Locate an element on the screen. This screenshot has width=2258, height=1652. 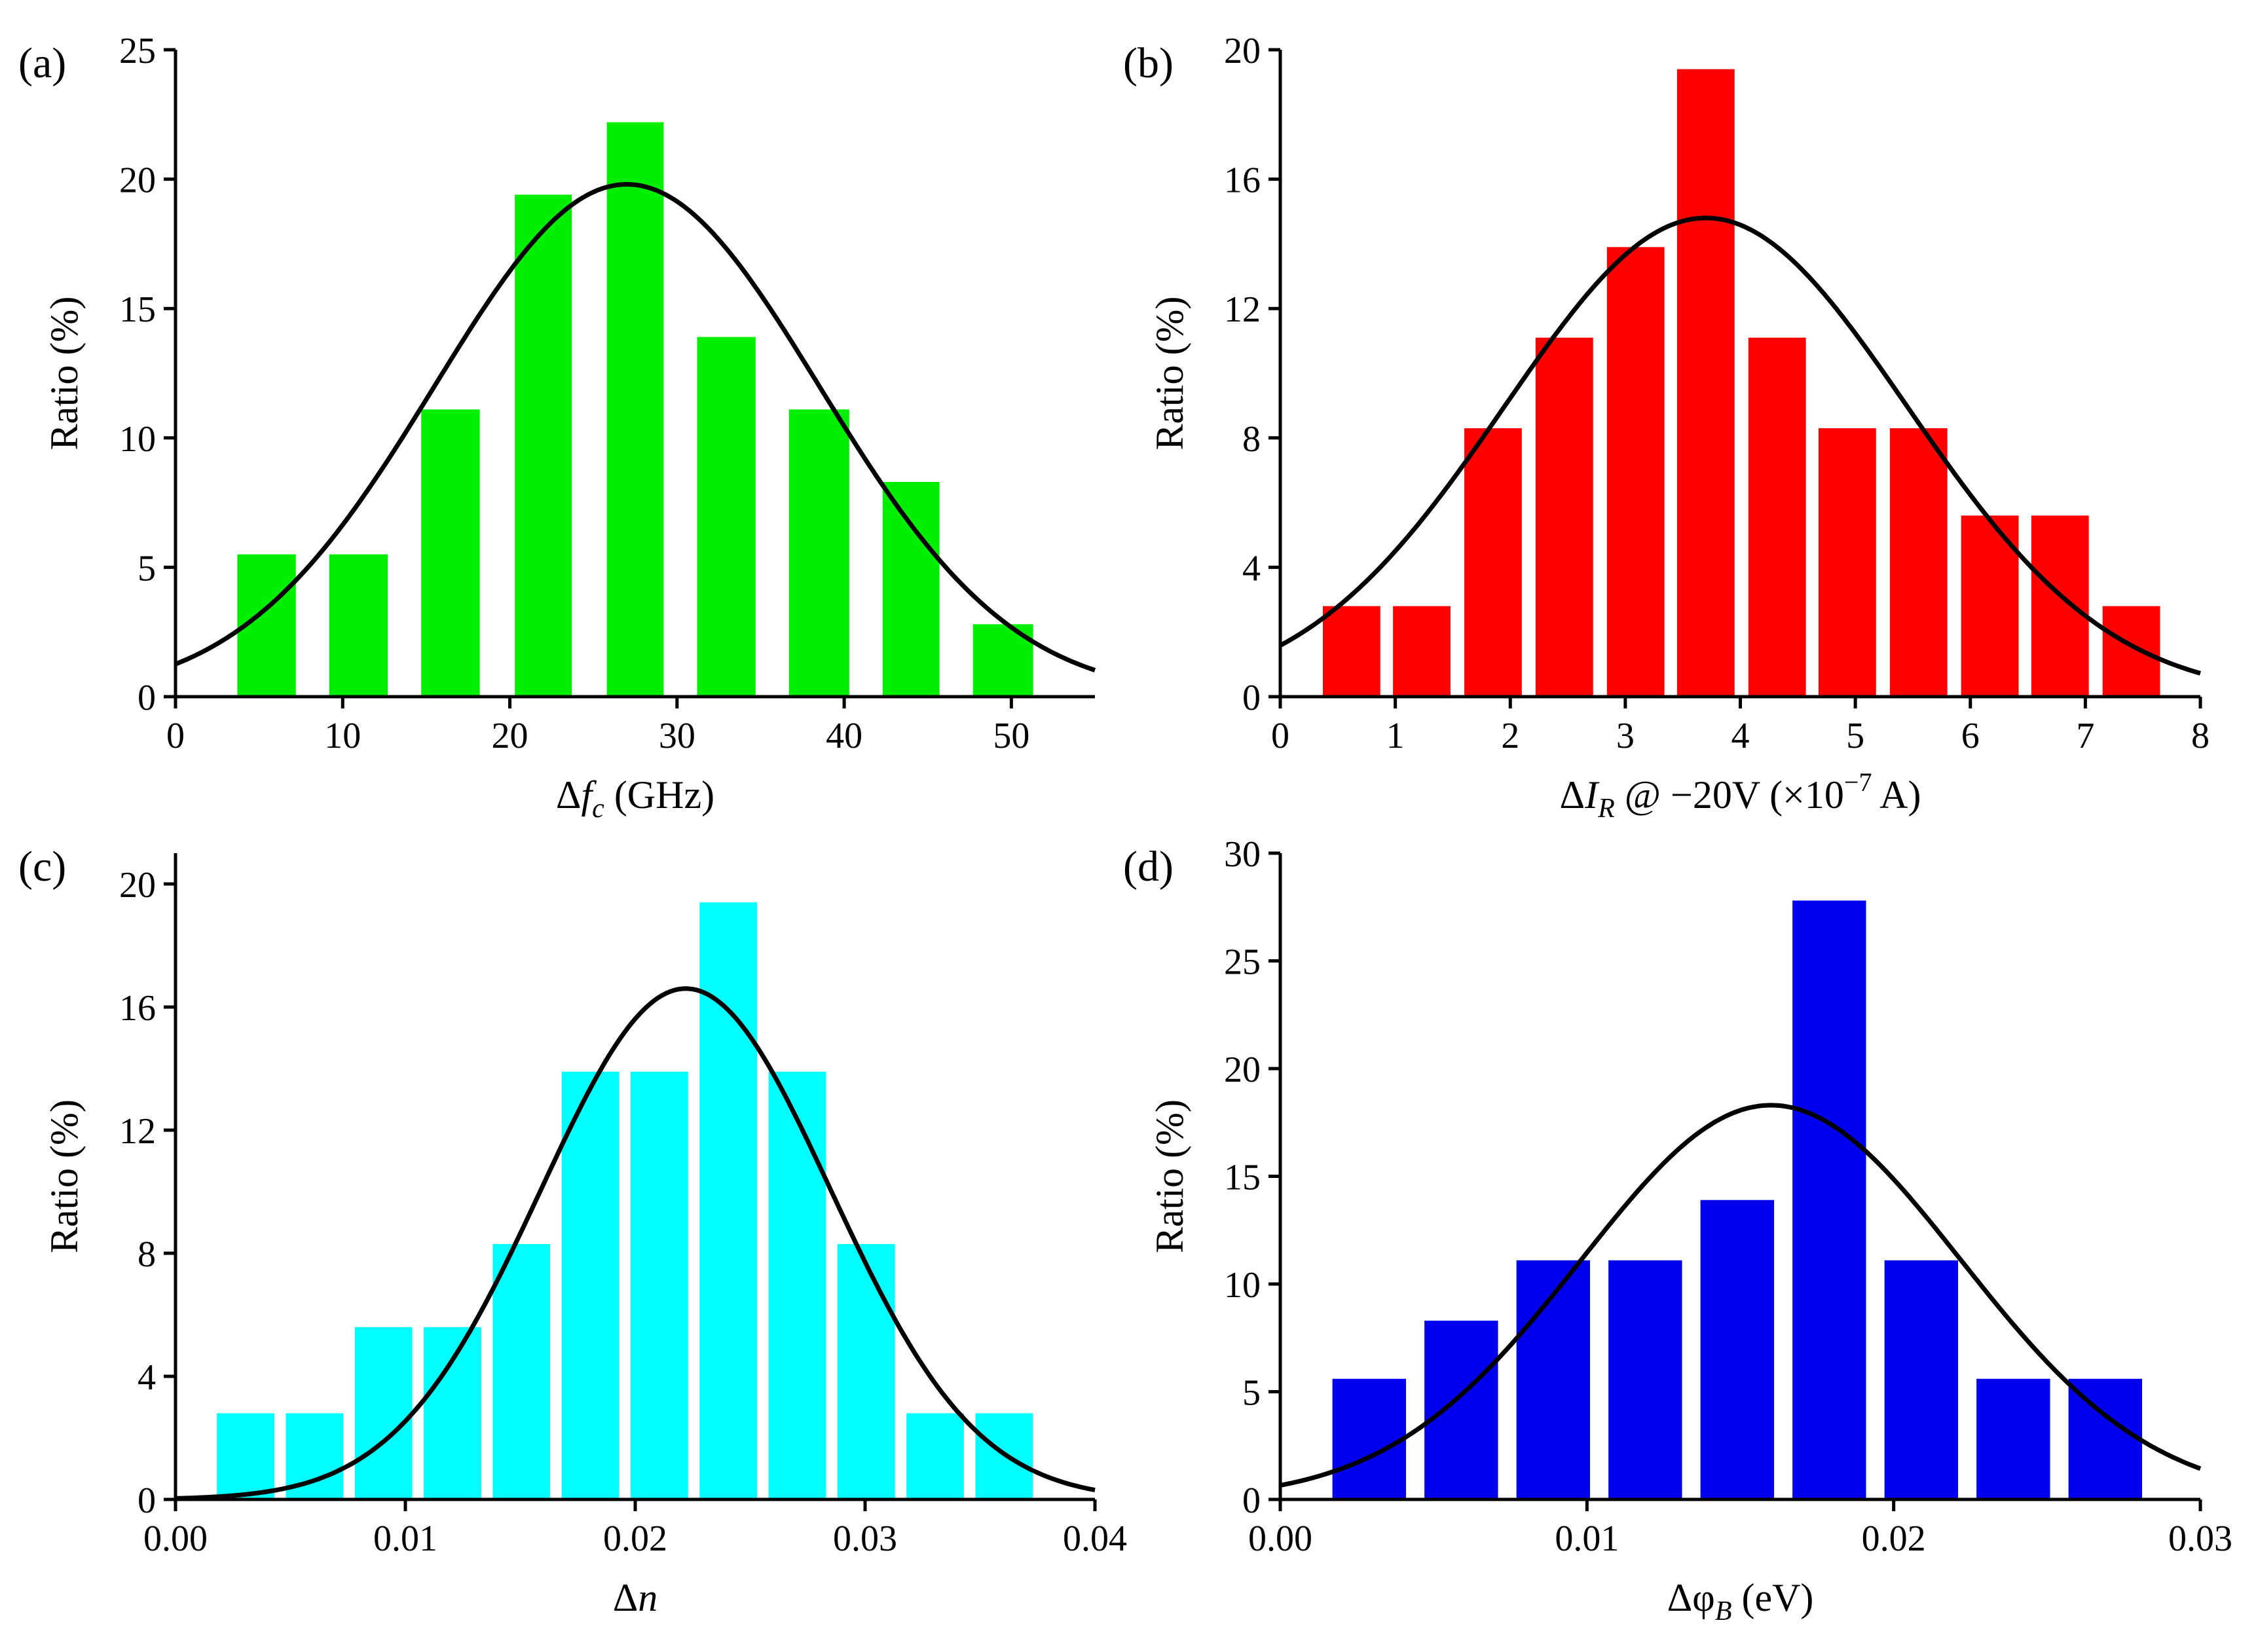
x-axis-title-part: I is located at coordinates (1592, 795).